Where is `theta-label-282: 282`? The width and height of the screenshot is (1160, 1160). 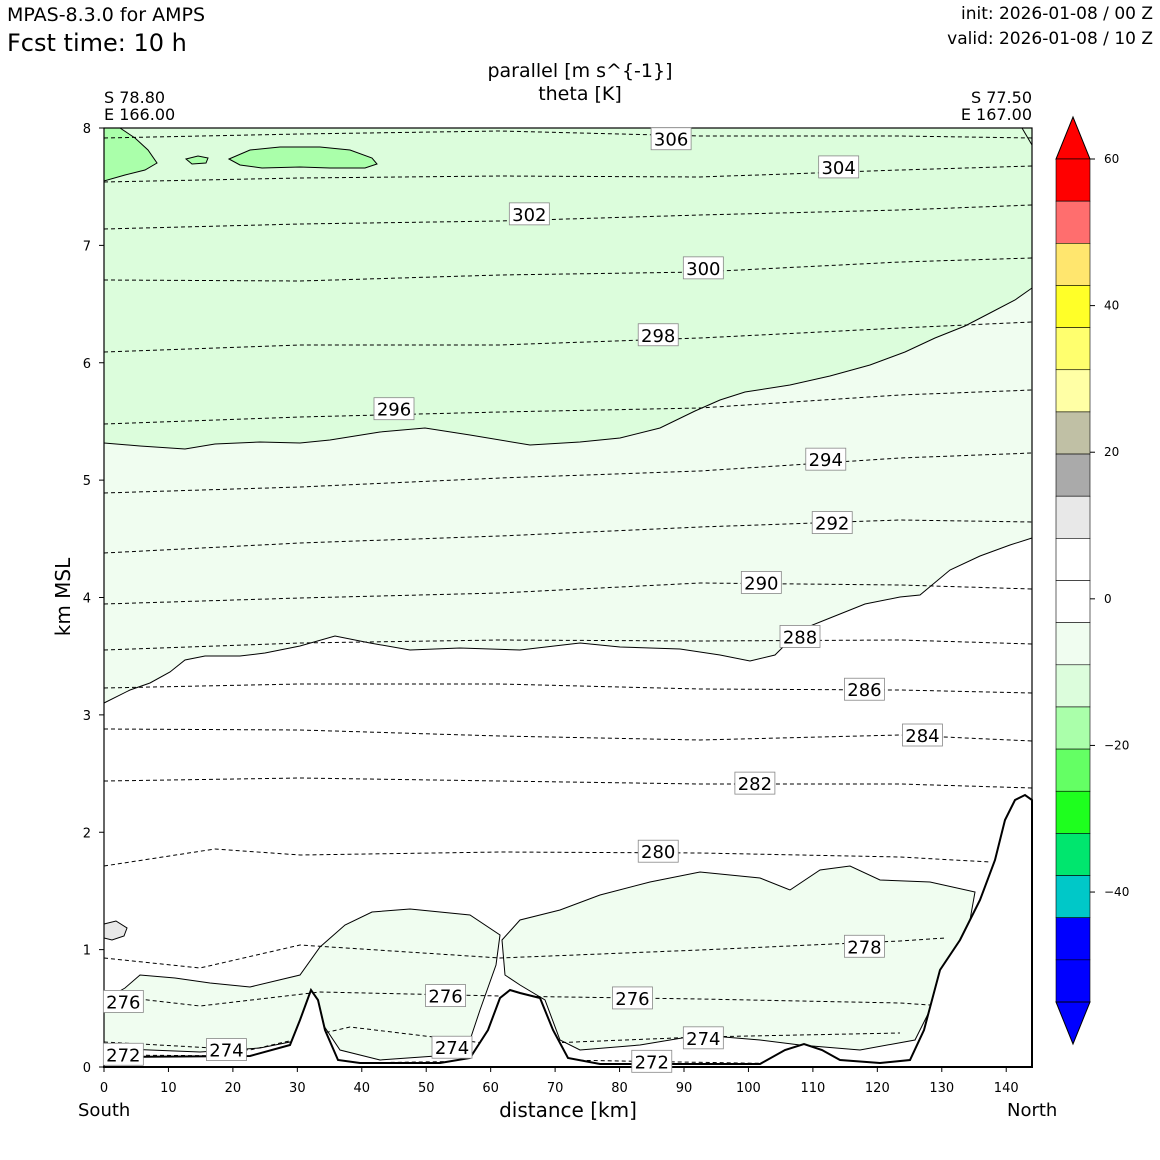 theta-label-282: 282 is located at coordinates (755, 783).